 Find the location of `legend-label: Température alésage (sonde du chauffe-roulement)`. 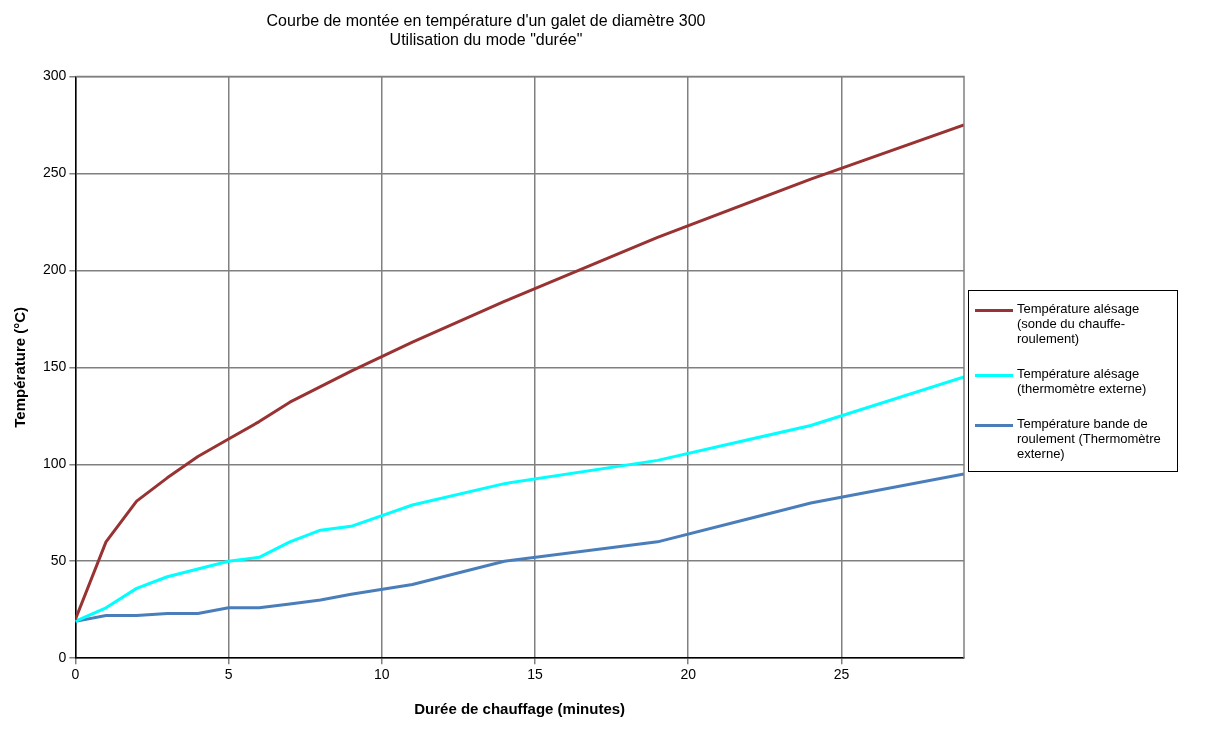

legend-label: Température alésage (sonde du chauffe-roulement) is located at coordinates (1079, 323).